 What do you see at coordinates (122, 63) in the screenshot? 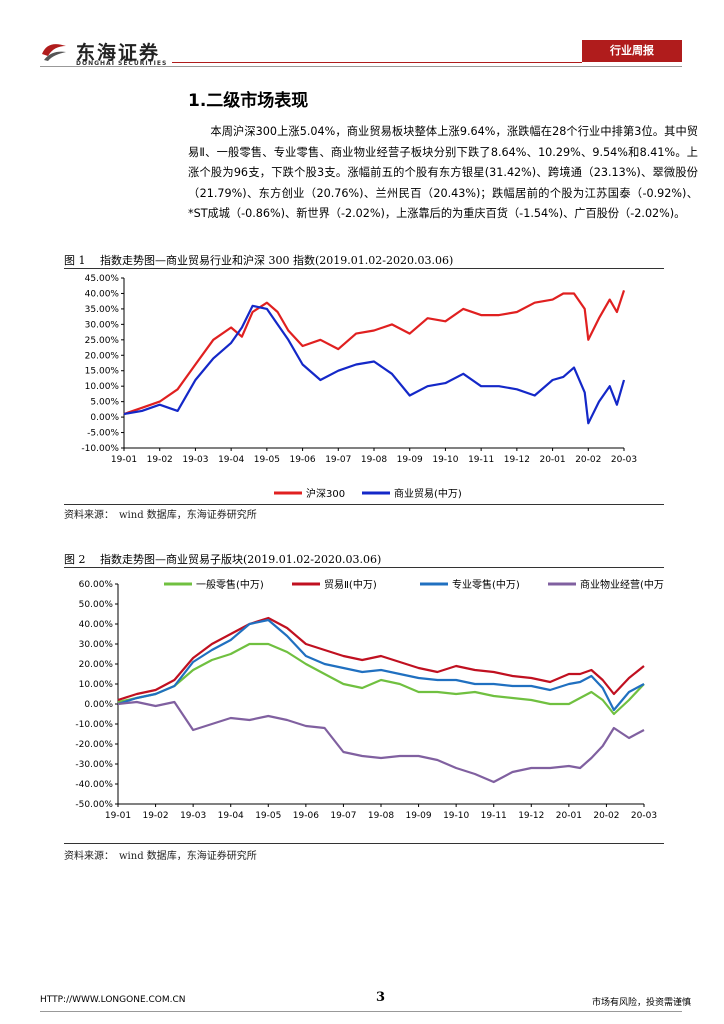
I see `logo-english-name: DONGHAI SECURITIES` at bounding box center [122, 63].